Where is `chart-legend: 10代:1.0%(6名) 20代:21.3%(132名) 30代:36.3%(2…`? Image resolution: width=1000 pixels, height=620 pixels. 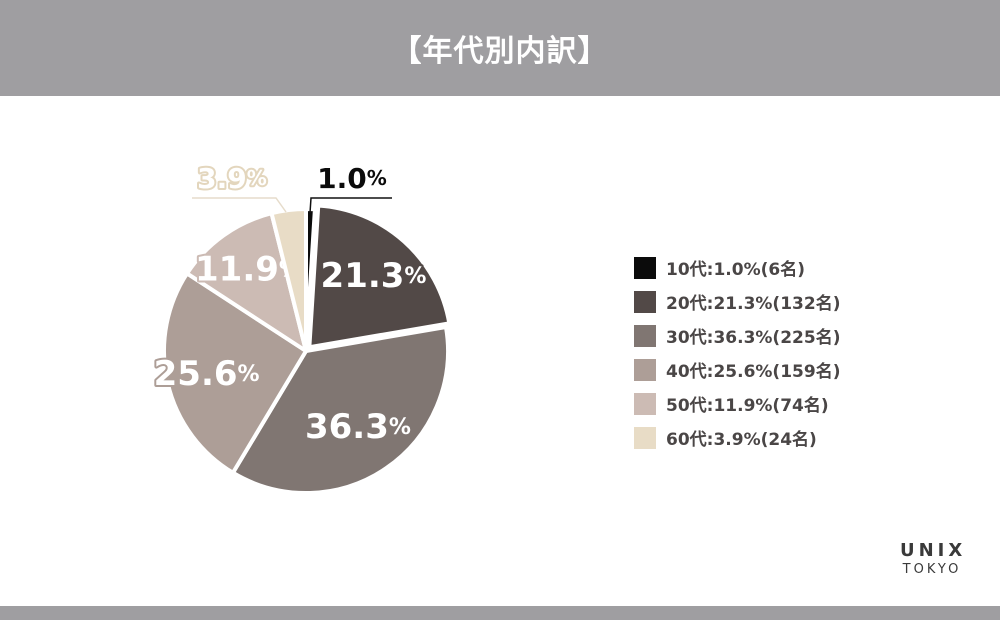
chart-legend: 10代:1.0%(6名) 20代:21.3%(132名) 30代:36.3%(2… is located at coordinates (737, 358).